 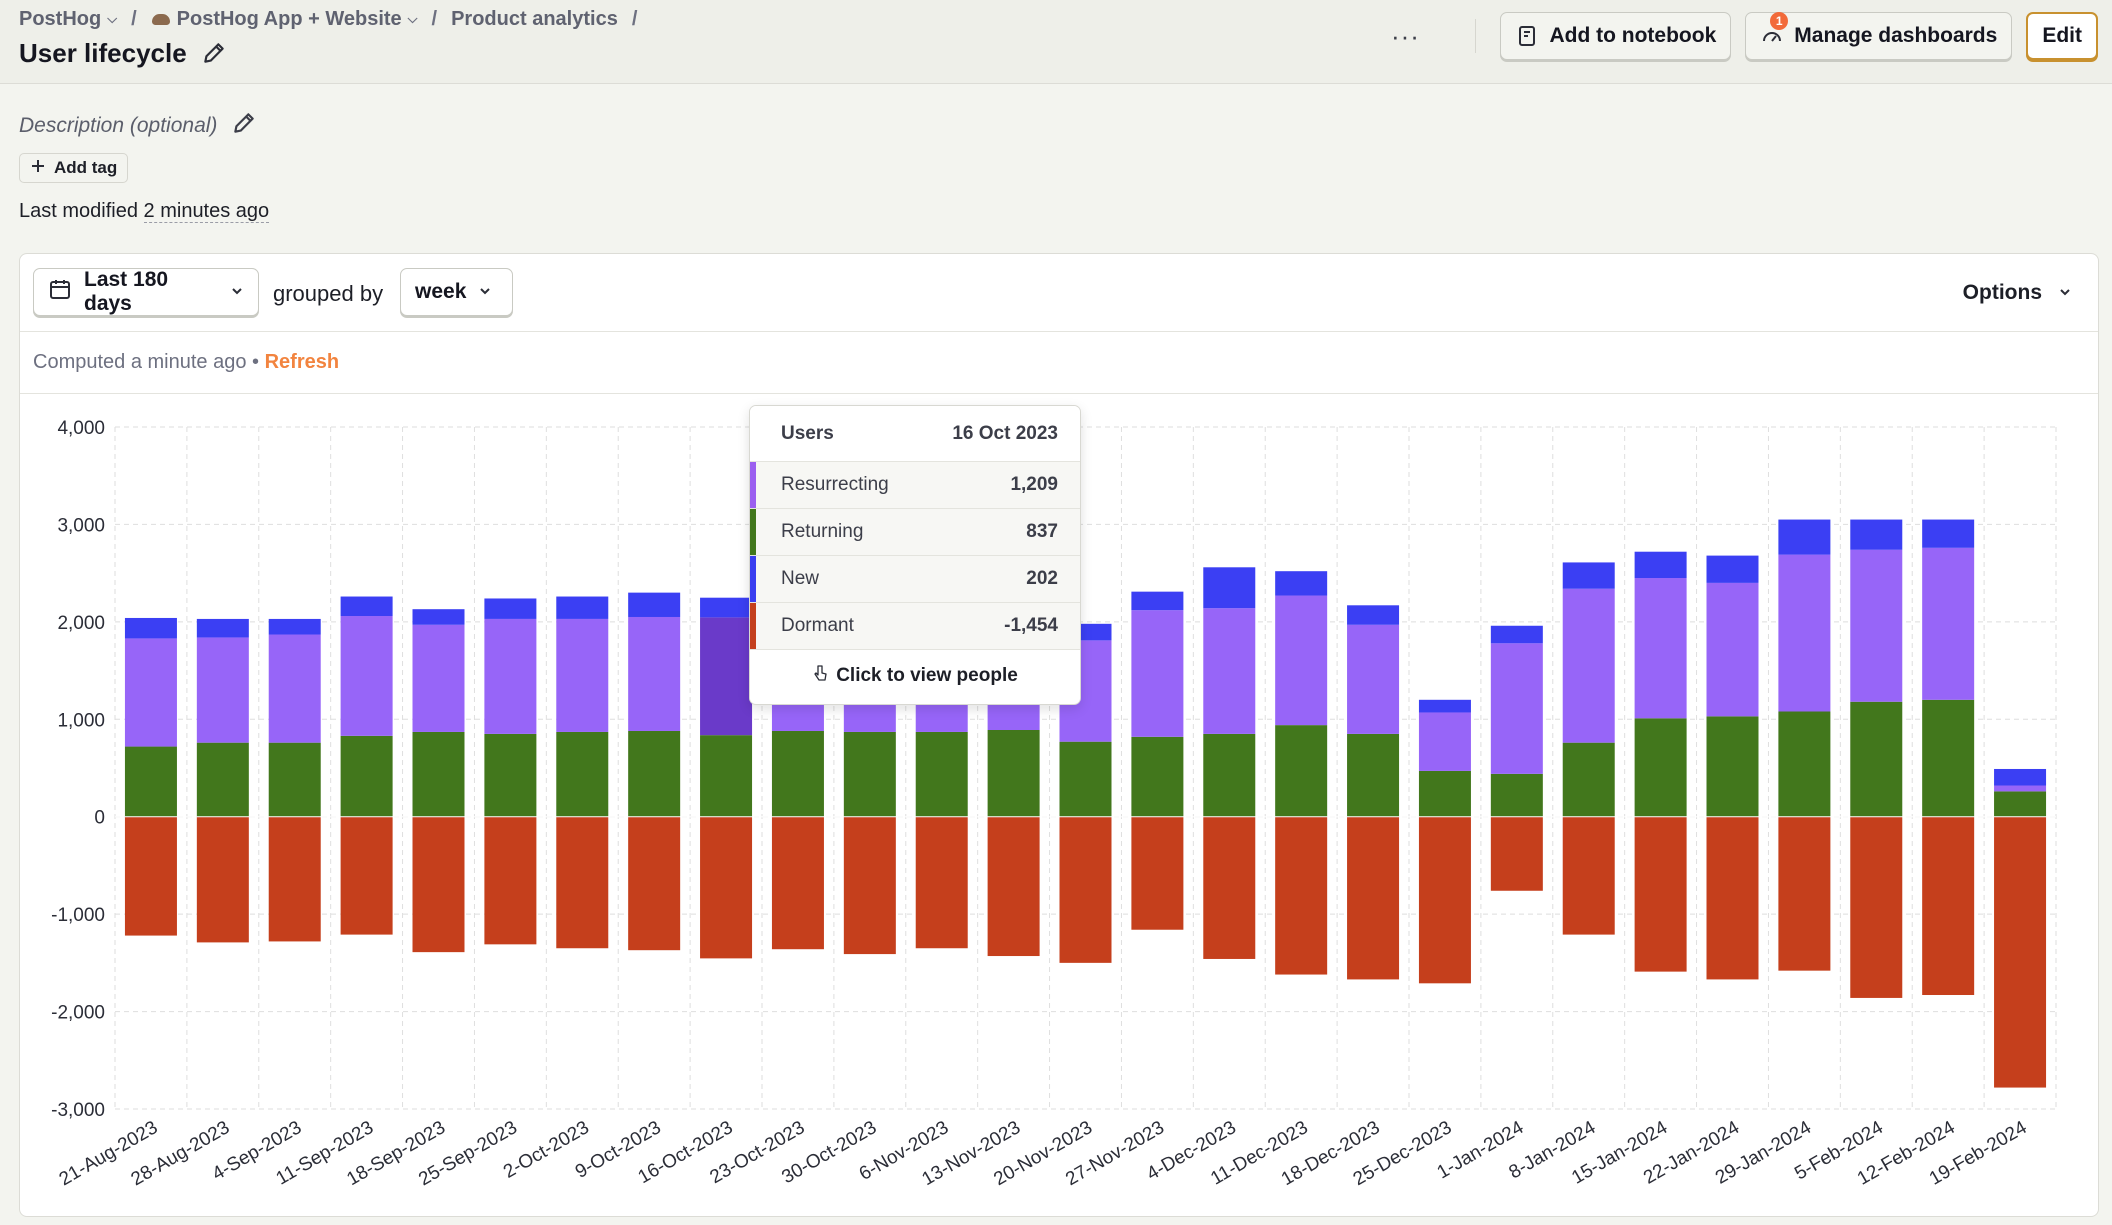 What do you see at coordinates (1476, 36) in the screenshot?
I see `divider` at bounding box center [1476, 36].